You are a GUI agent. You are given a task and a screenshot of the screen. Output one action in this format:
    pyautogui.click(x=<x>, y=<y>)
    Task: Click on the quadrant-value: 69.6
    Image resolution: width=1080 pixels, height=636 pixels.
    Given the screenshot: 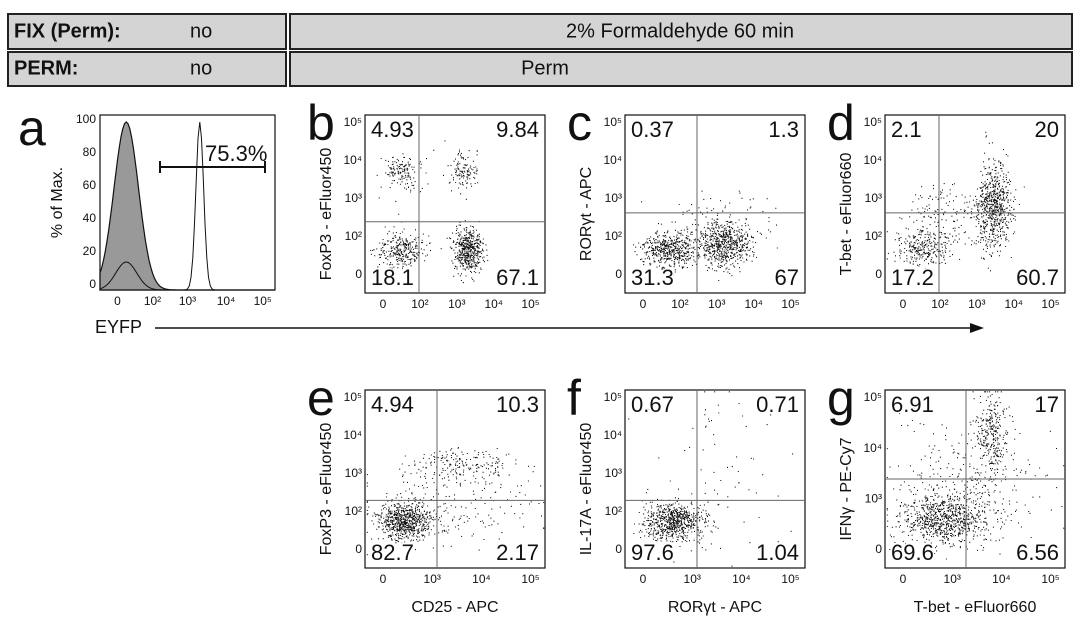 What is the action you would take?
    pyautogui.click(x=912, y=552)
    